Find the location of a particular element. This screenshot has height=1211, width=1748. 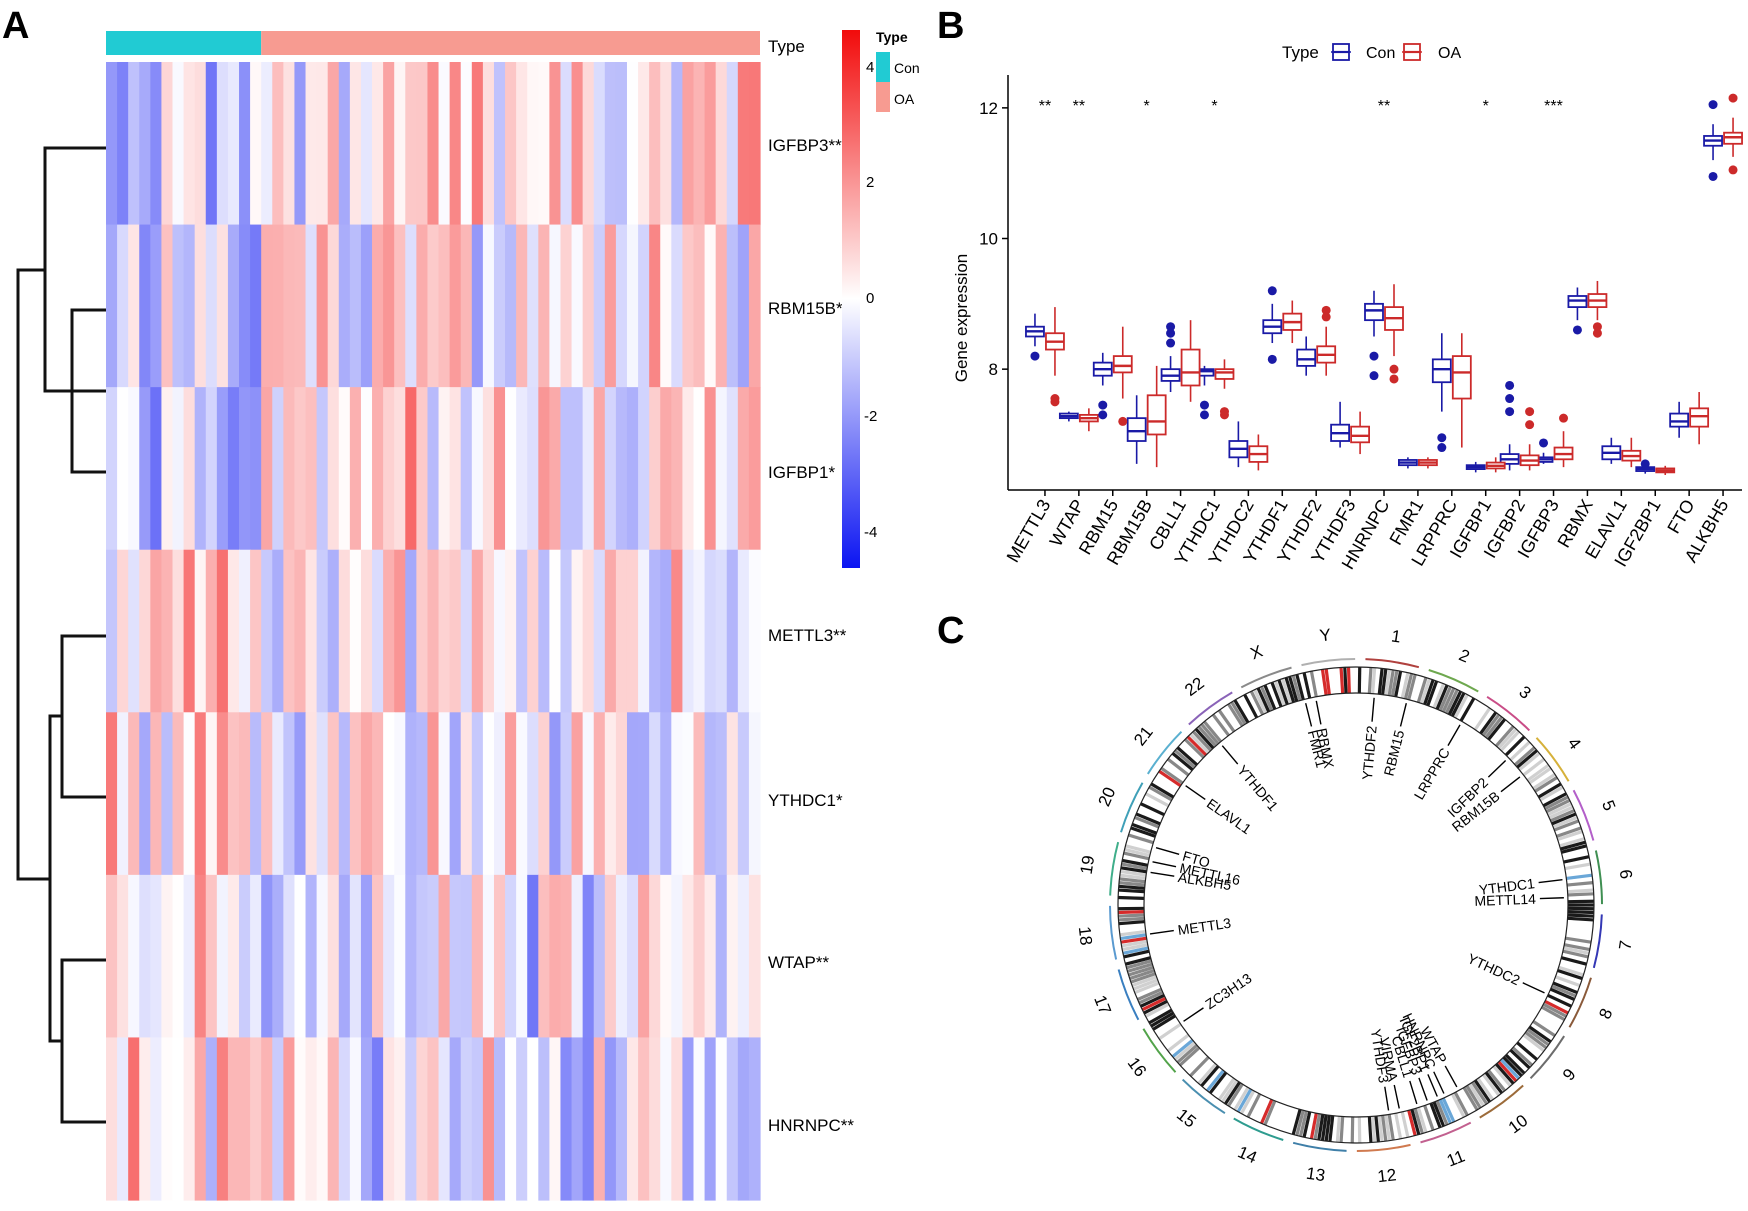

gene-connector is located at coordinates (1164, 864).